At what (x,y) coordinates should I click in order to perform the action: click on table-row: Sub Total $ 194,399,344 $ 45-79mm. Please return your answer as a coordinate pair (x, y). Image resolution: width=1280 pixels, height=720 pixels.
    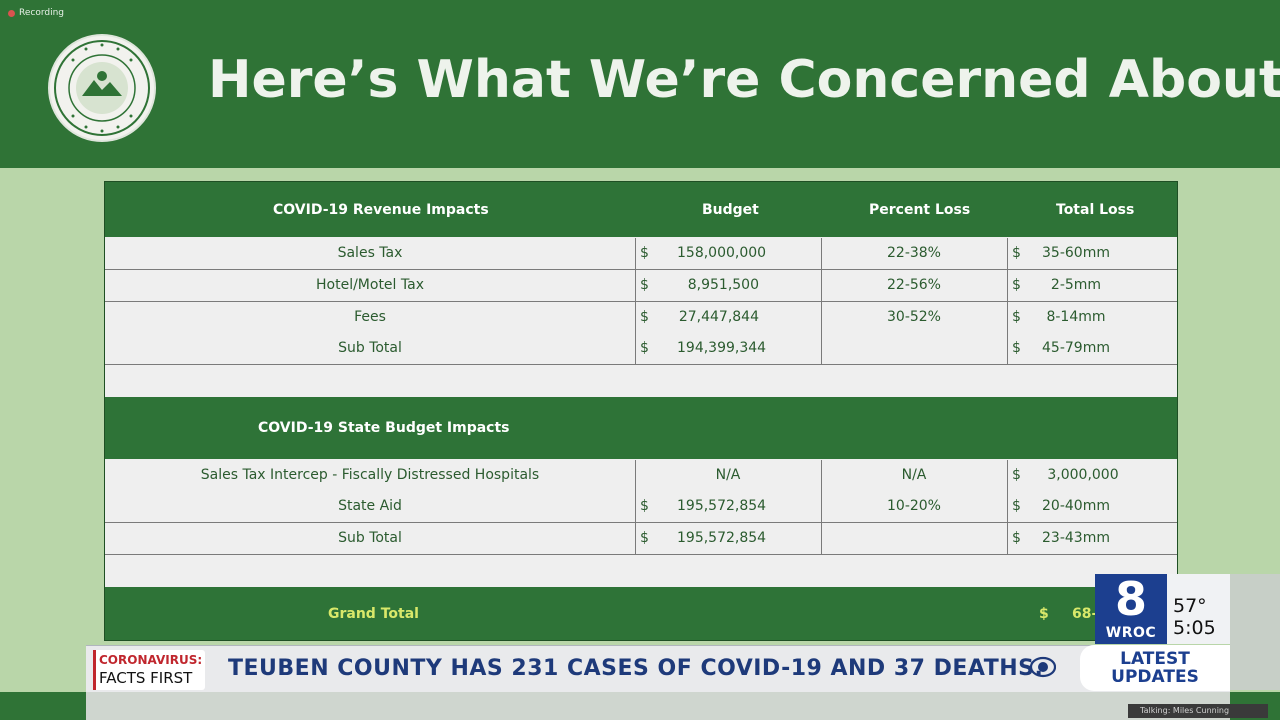
    Looking at the image, I should click on (641, 349).